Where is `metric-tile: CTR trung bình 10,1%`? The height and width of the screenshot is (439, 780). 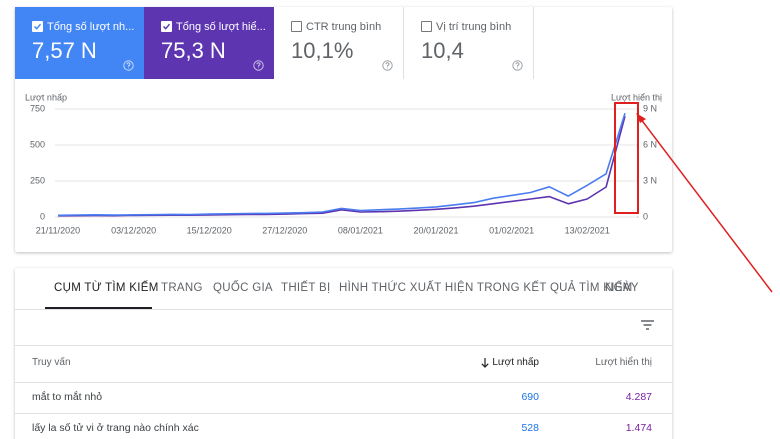 metric-tile: CTR trung bình 10,1% is located at coordinates (339, 43).